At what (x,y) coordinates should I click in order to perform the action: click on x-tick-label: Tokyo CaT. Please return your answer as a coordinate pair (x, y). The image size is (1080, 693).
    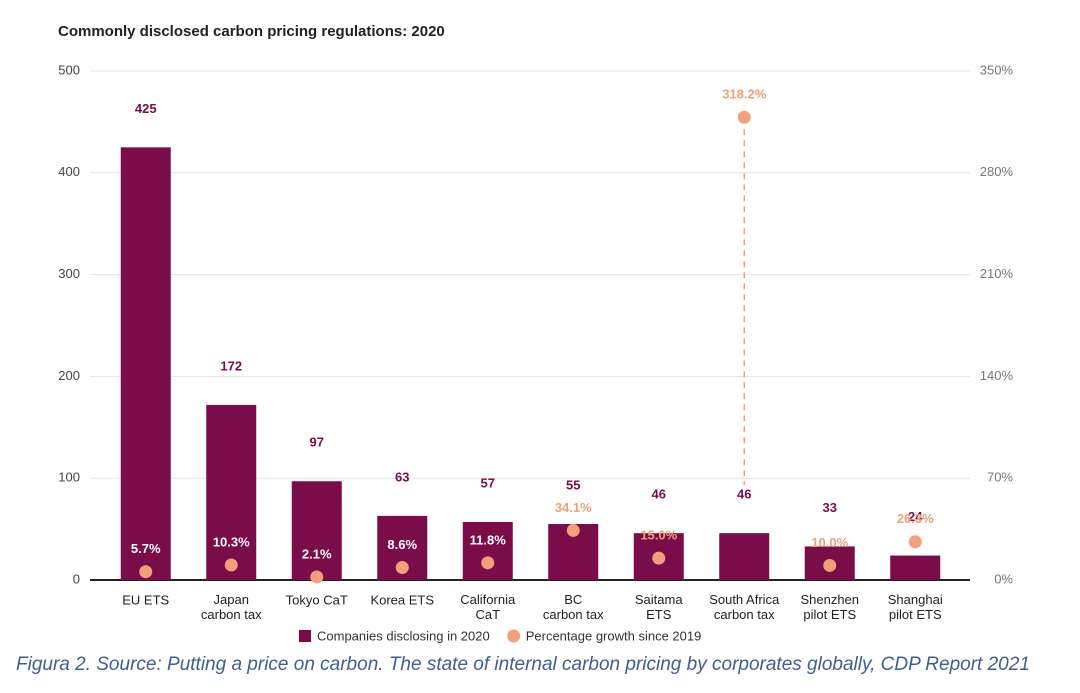
    Looking at the image, I should click on (317, 599).